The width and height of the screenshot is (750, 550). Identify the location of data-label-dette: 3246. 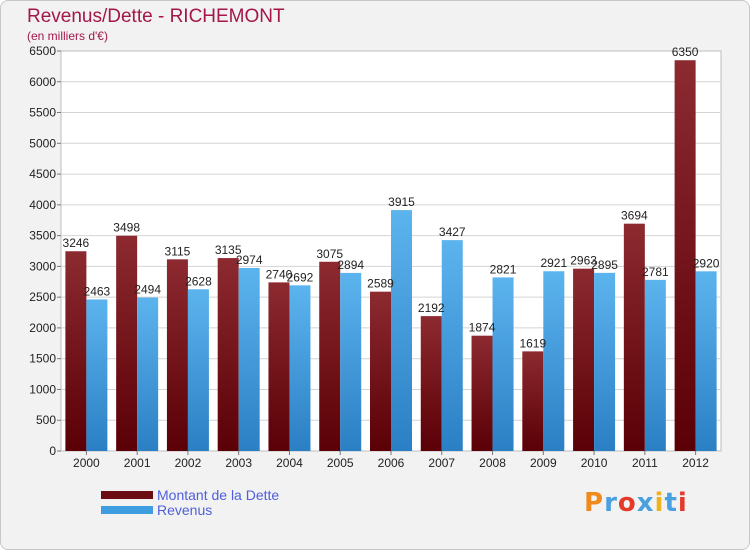
(76, 243).